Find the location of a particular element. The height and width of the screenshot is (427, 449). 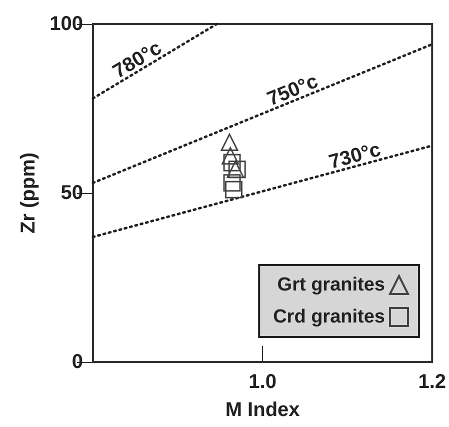

legend-label: Crd granites is located at coordinates (329, 317).